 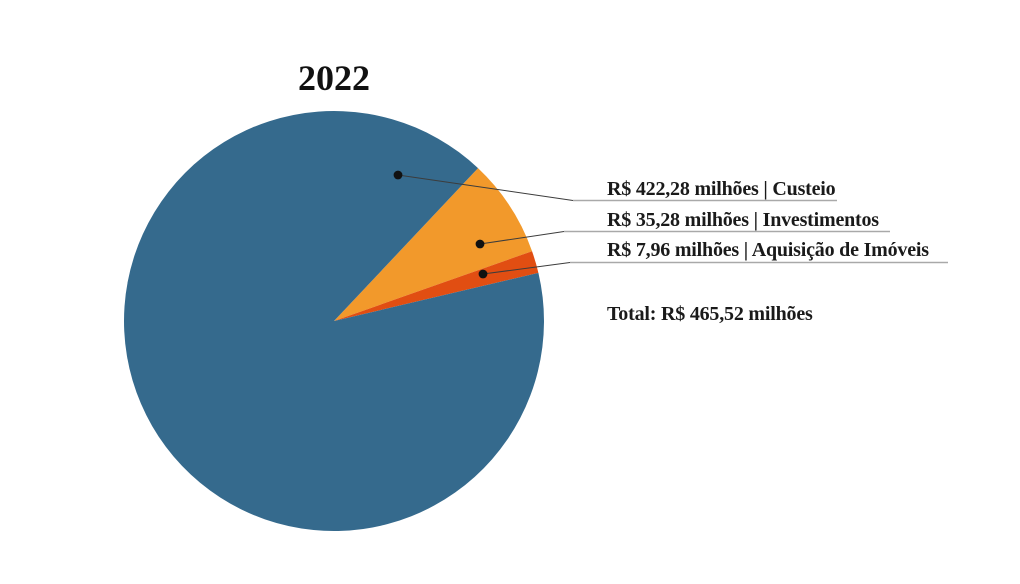 What do you see at coordinates (483, 274) in the screenshot?
I see `callout-dot-aquisicao-de-imoveis` at bounding box center [483, 274].